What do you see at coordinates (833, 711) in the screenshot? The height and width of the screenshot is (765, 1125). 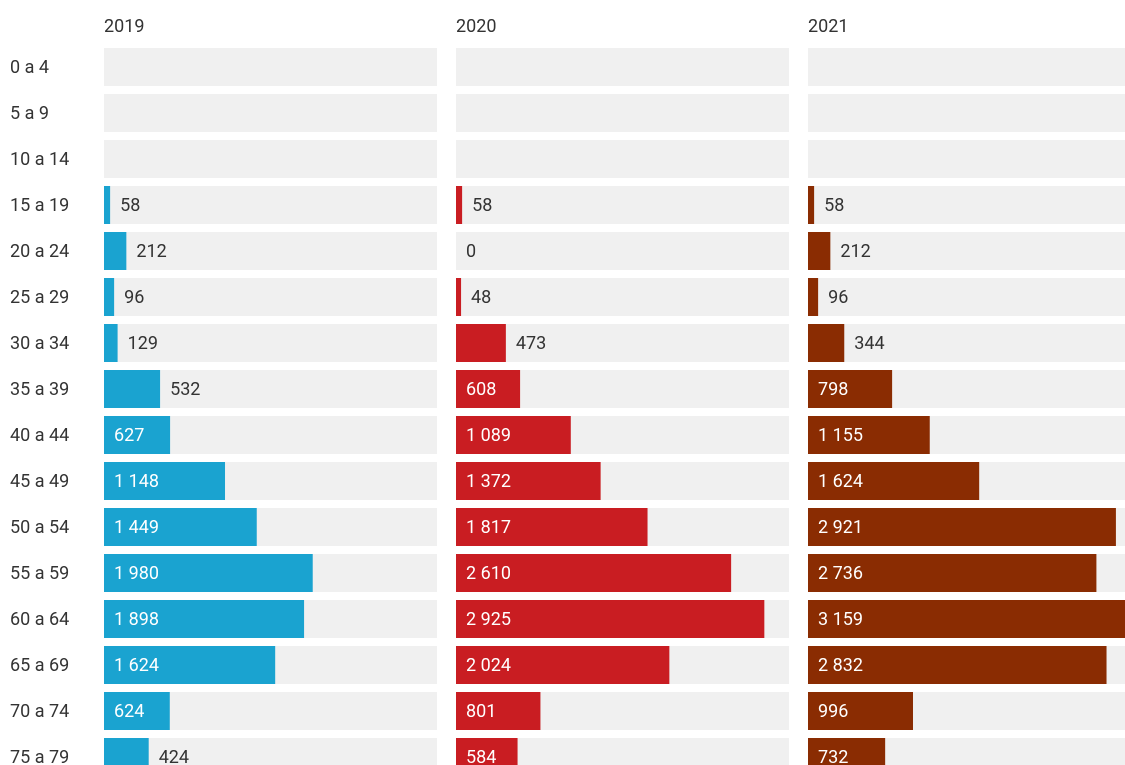 I see `value-label: 996` at bounding box center [833, 711].